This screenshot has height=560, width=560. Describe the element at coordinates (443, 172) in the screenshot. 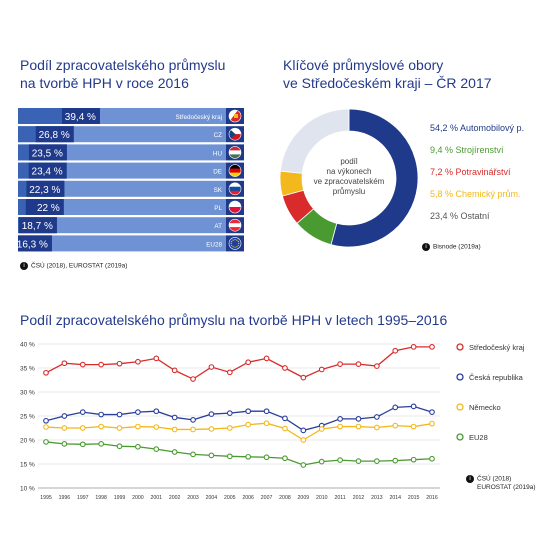

I see `donut-legend-value: 7,2 %` at that location.